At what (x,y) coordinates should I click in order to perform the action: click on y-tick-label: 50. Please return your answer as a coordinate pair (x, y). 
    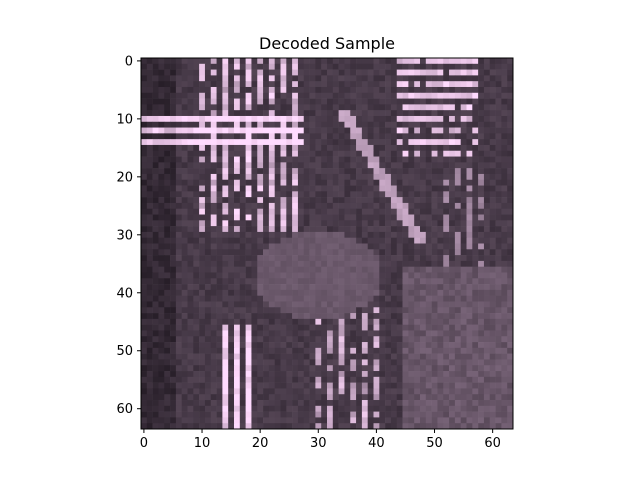
    Looking at the image, I should click on (124, 351).